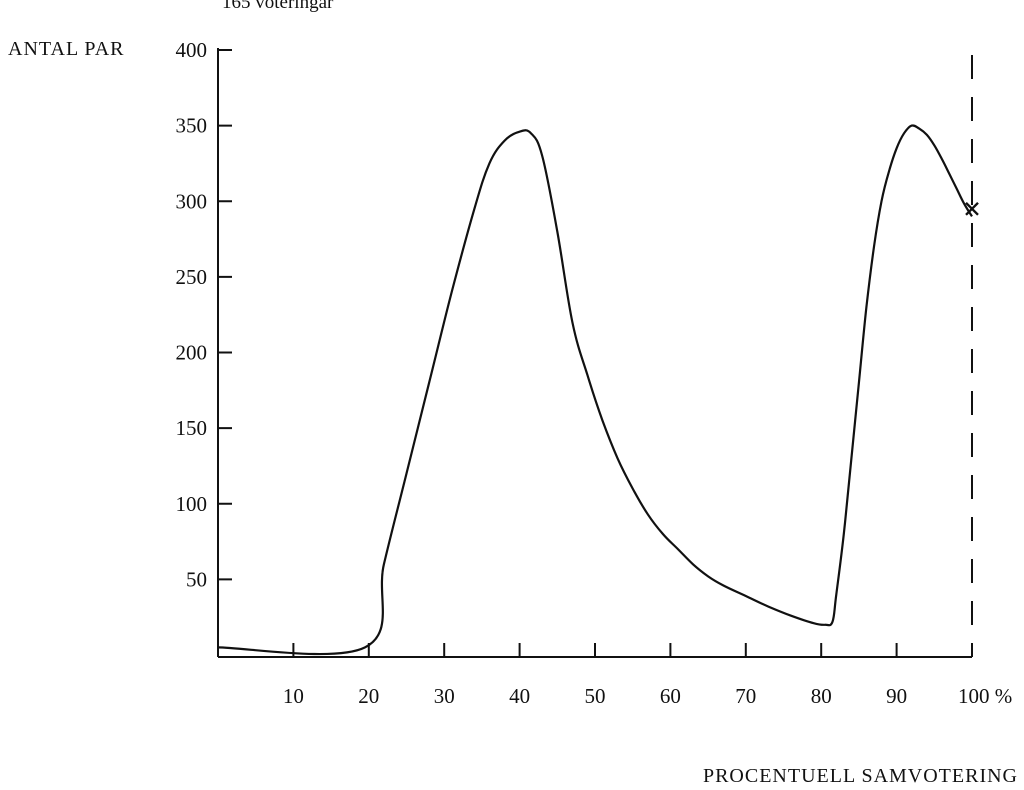 The image size is (1024, 790). Describe the element at coordinates (204, 314) in the screenshot. I see `y-ticks: 50 100 150 200 250 300 350 400` at that location.